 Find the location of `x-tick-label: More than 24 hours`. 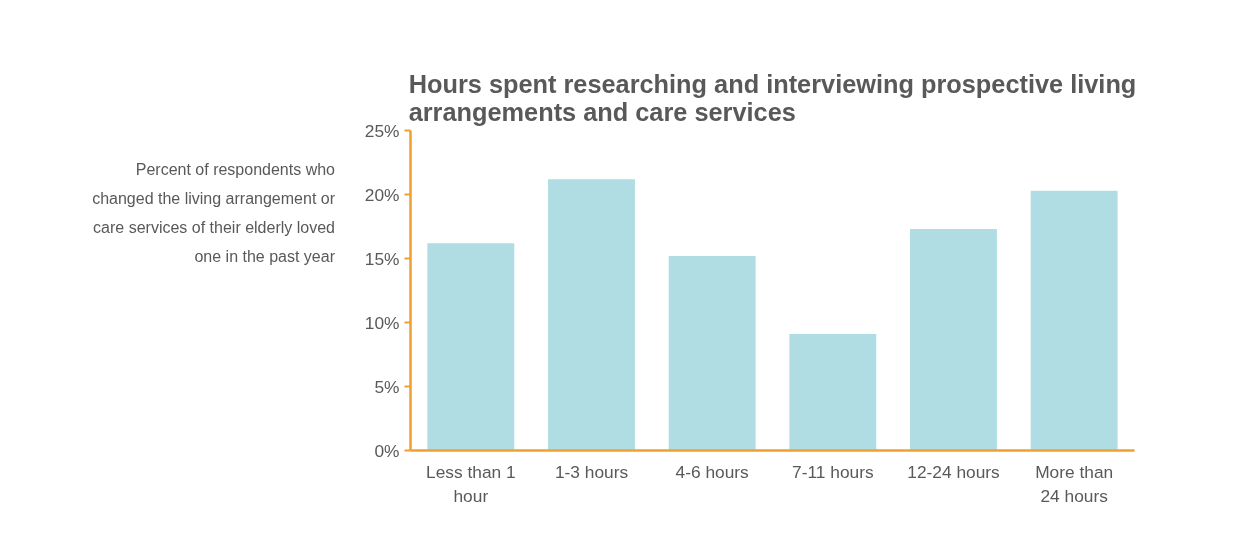

x-tick-label: More than 24 hours is located at coordinates (1074, 483).